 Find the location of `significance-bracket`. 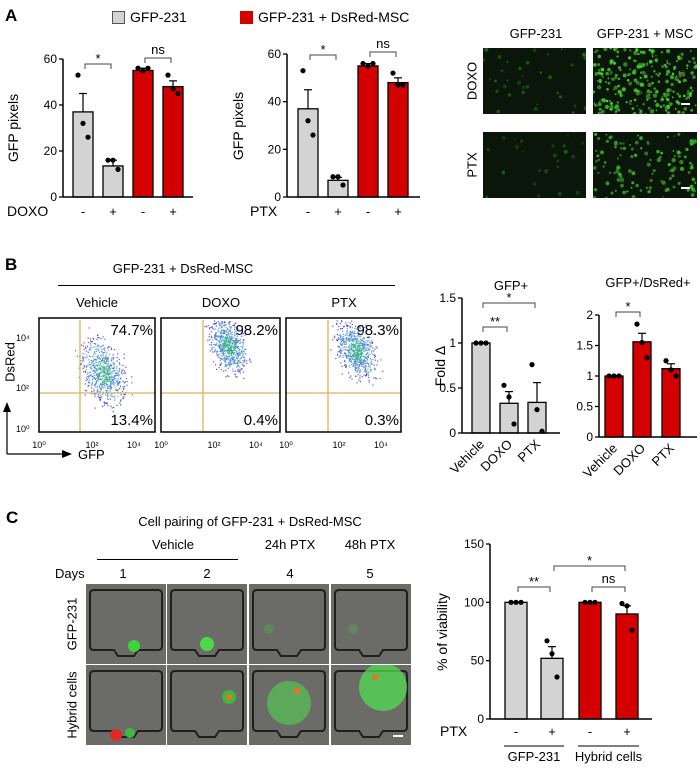

significance-bracket is located at coordinates (323, 57).